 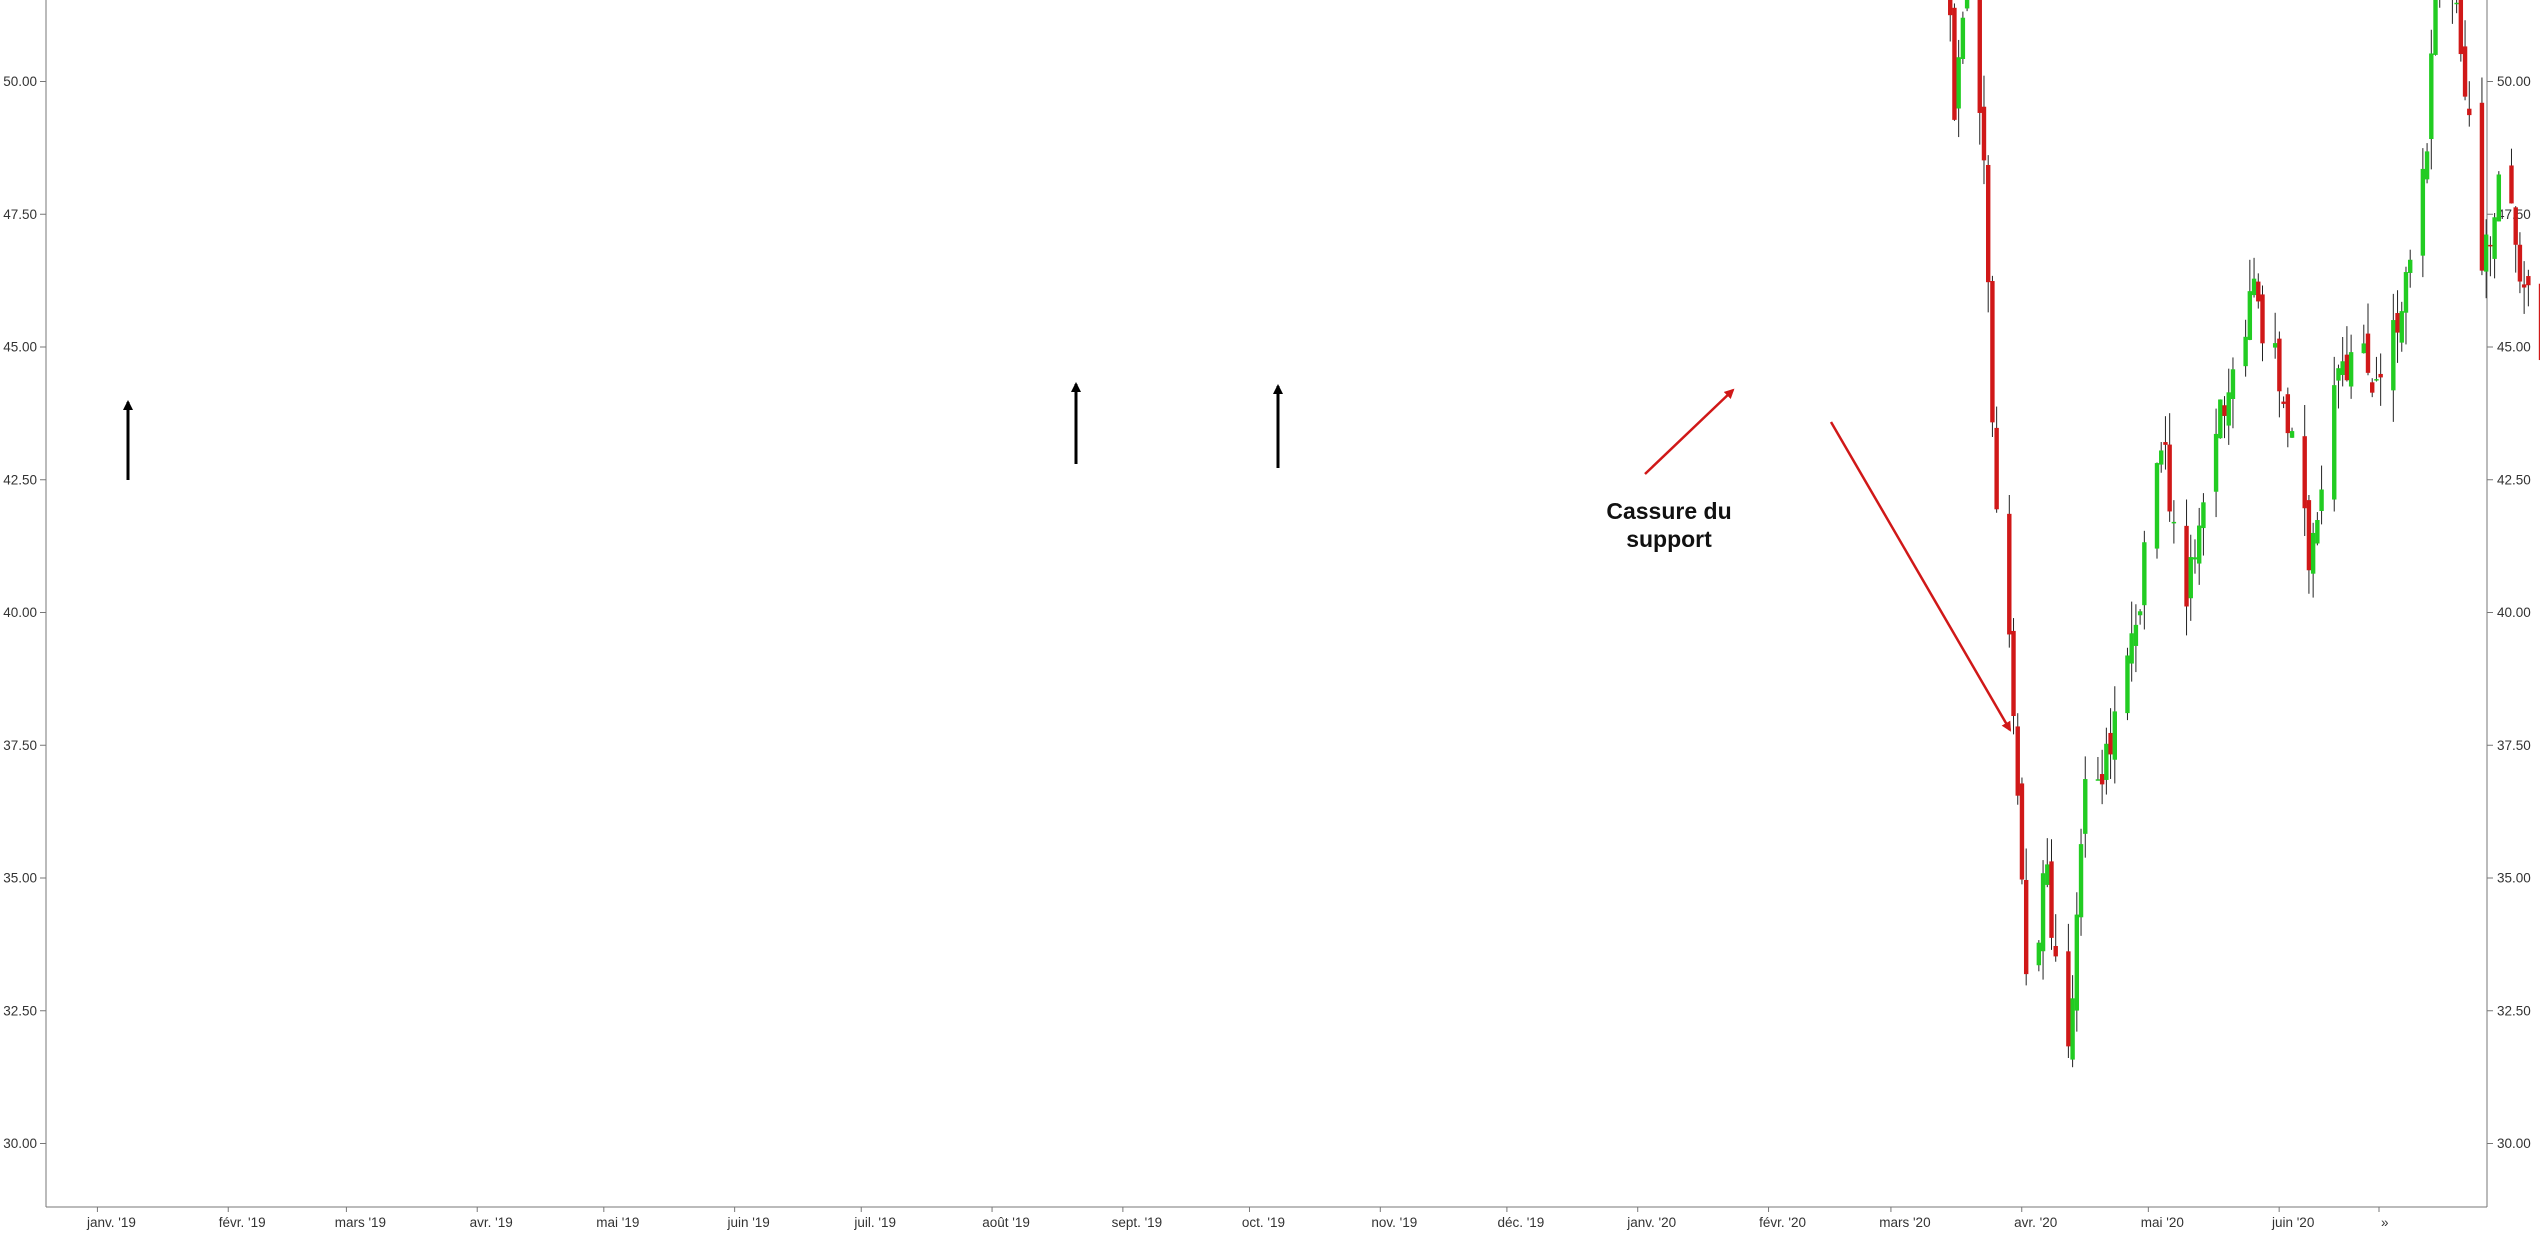 What do you see at coordinates (1520, 1222) in the screenshot?
I see `x-tick-label: déc. '19` at bounding box center [1520, 1222].